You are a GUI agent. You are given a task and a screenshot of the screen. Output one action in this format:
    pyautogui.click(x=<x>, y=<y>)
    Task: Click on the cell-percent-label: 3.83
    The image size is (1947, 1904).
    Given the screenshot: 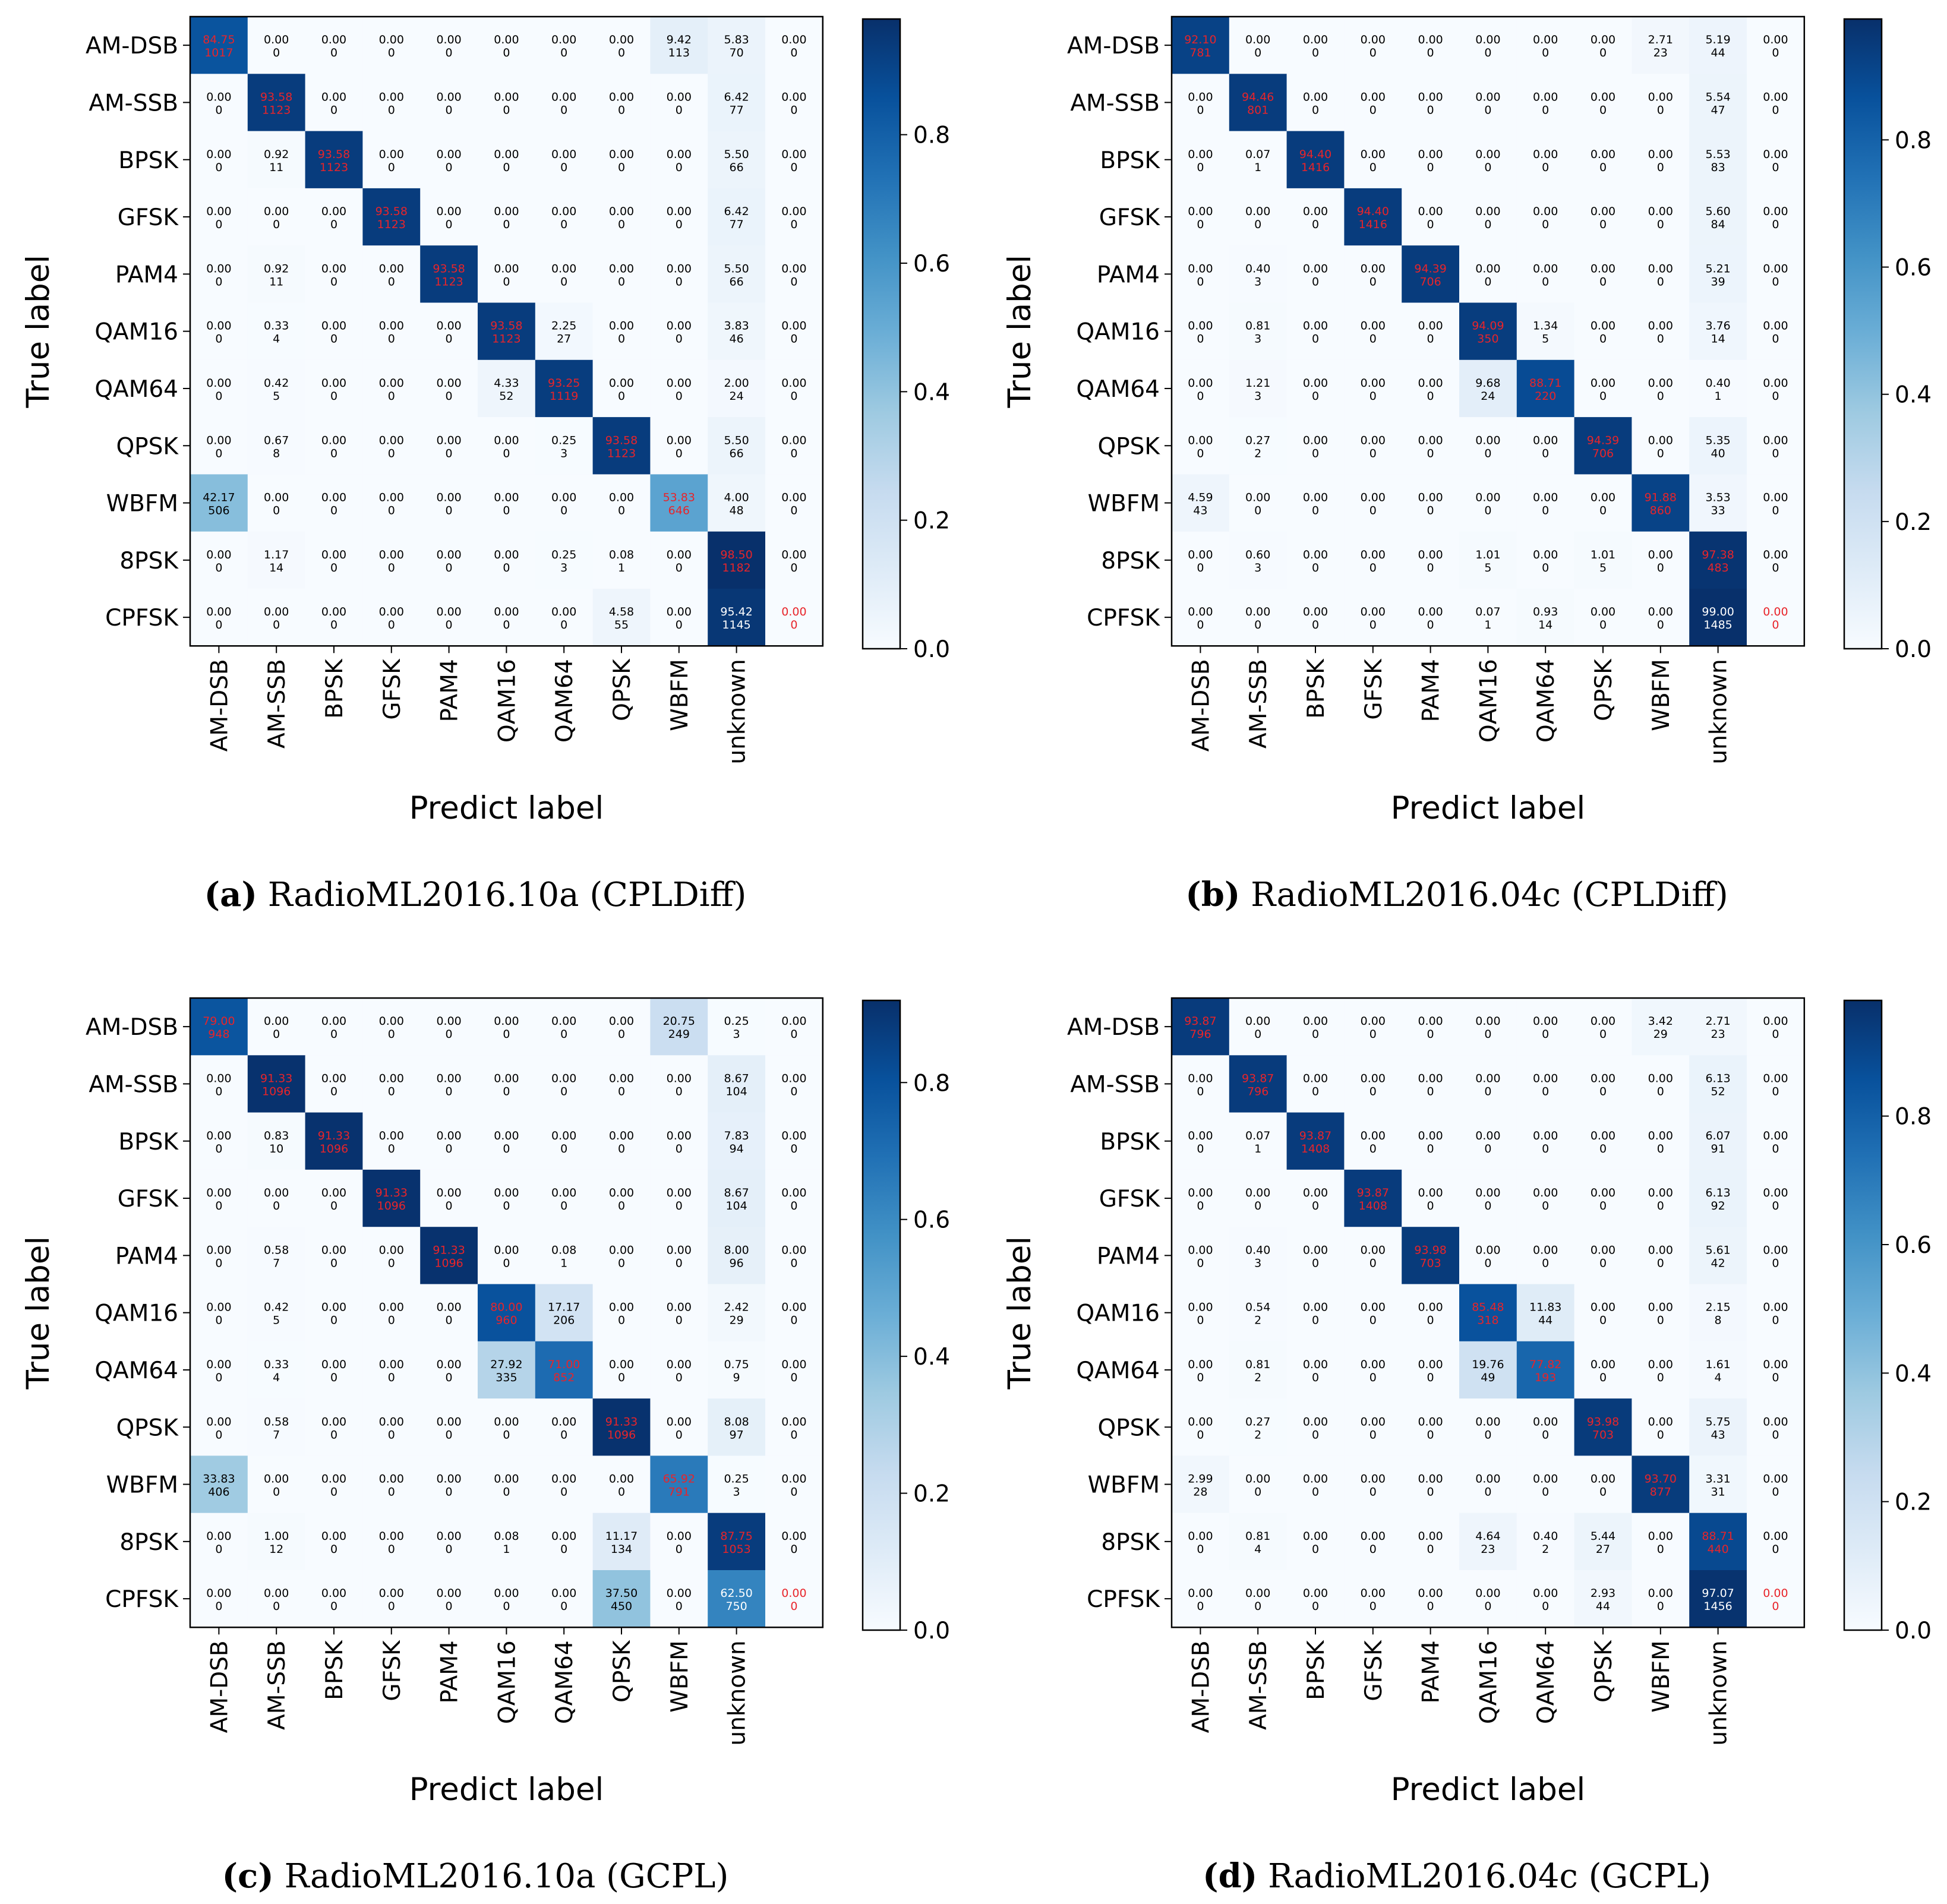 What is the action you would take?
    pyautogui.click(x=736, y=326)
    